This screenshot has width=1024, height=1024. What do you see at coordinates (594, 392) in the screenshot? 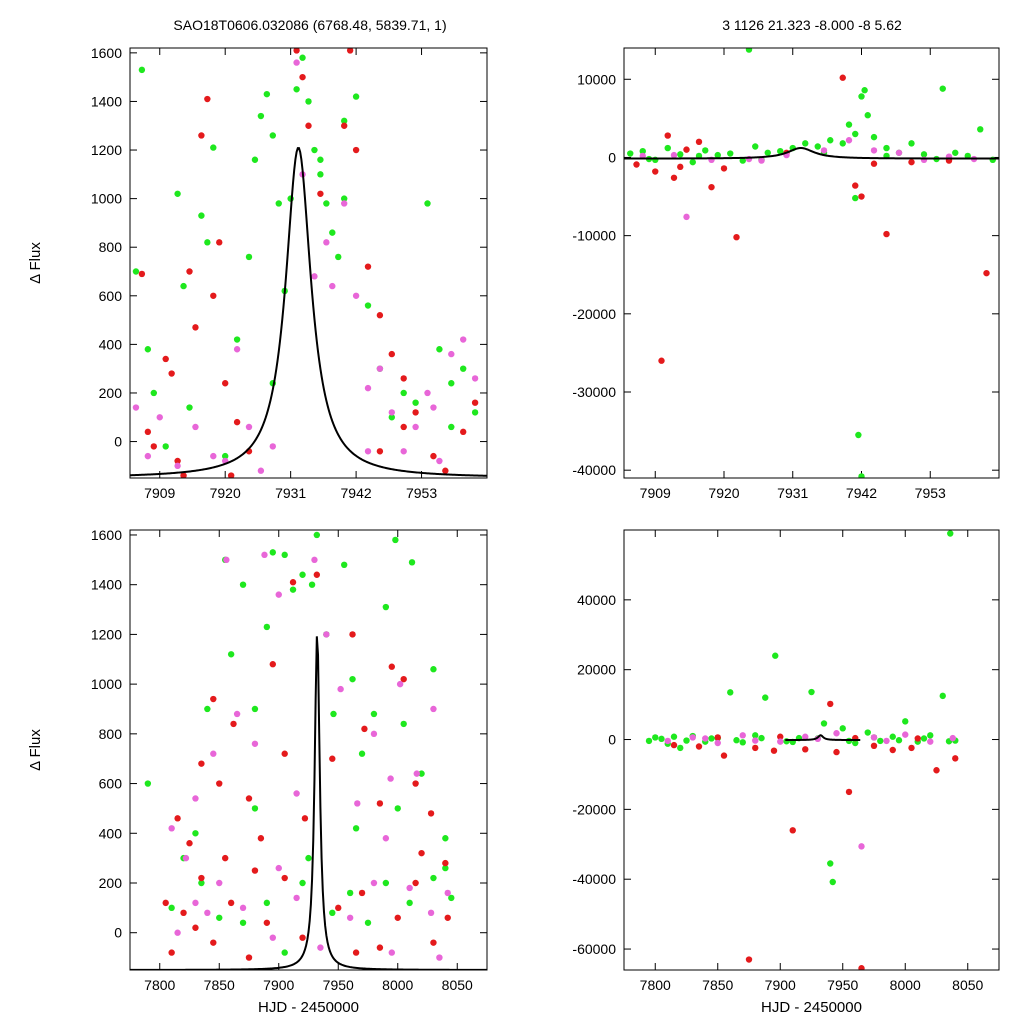
I see `y-tick-label: -30000` at bounding box center [594, 392].